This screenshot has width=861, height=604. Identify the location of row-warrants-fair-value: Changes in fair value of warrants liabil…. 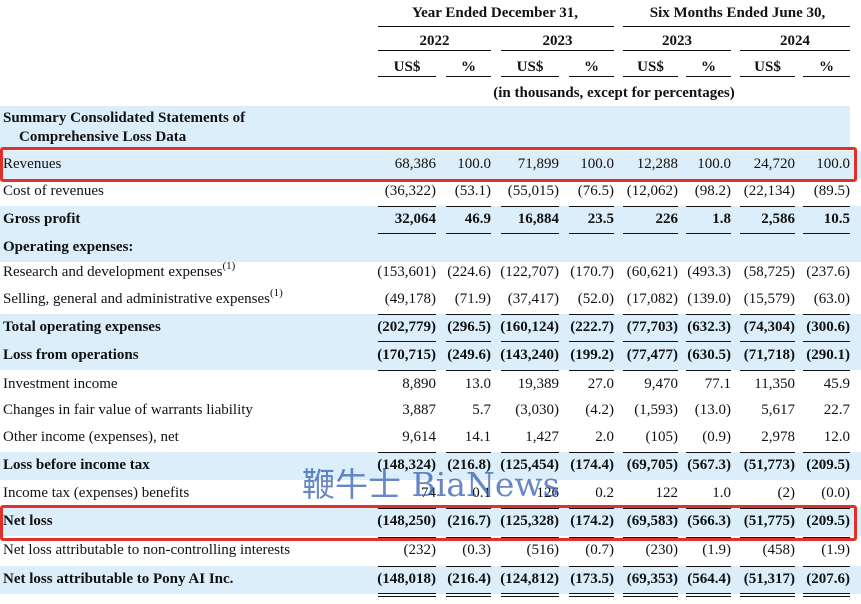
(430, 411).